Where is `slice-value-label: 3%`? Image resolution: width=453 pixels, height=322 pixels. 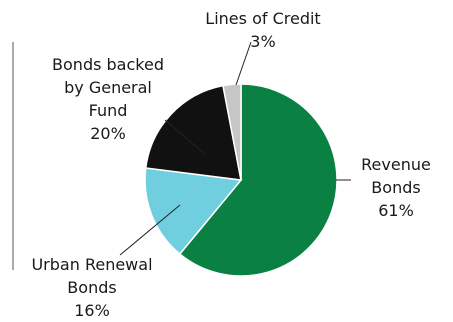 slice-value-label: 3% is located at coordinates (262, 41).